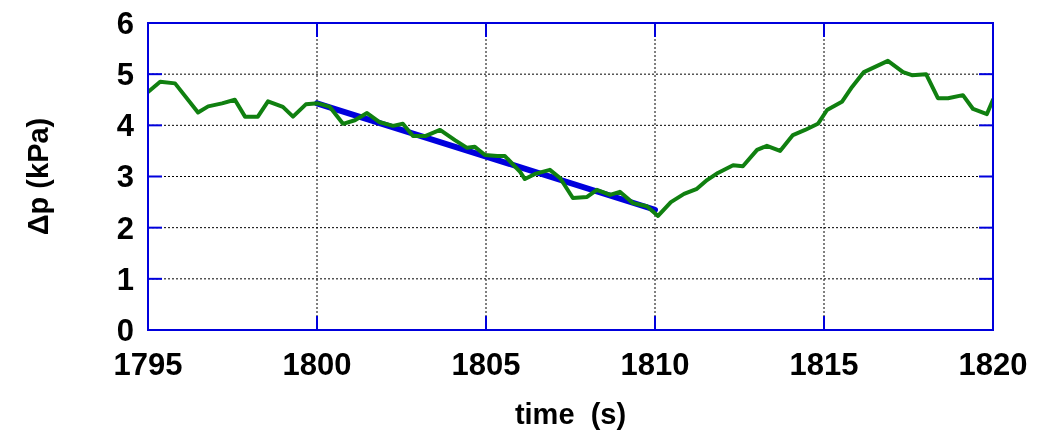 The height and width of the screenshot is (436, 1040). What do you see at coordinates (655, 364) in the screenshot?
I see `x-tick-label: 1810` at bounding box center [655, 364].